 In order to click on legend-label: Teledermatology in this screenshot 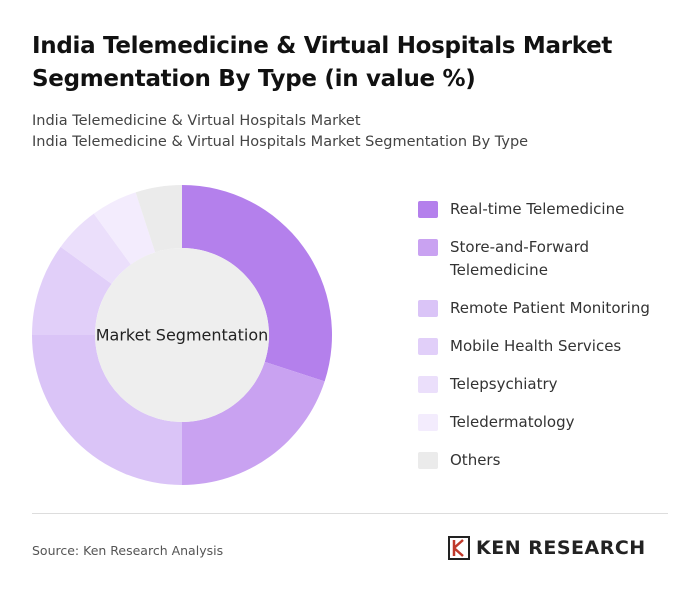, I will do `click(512, 422)`.